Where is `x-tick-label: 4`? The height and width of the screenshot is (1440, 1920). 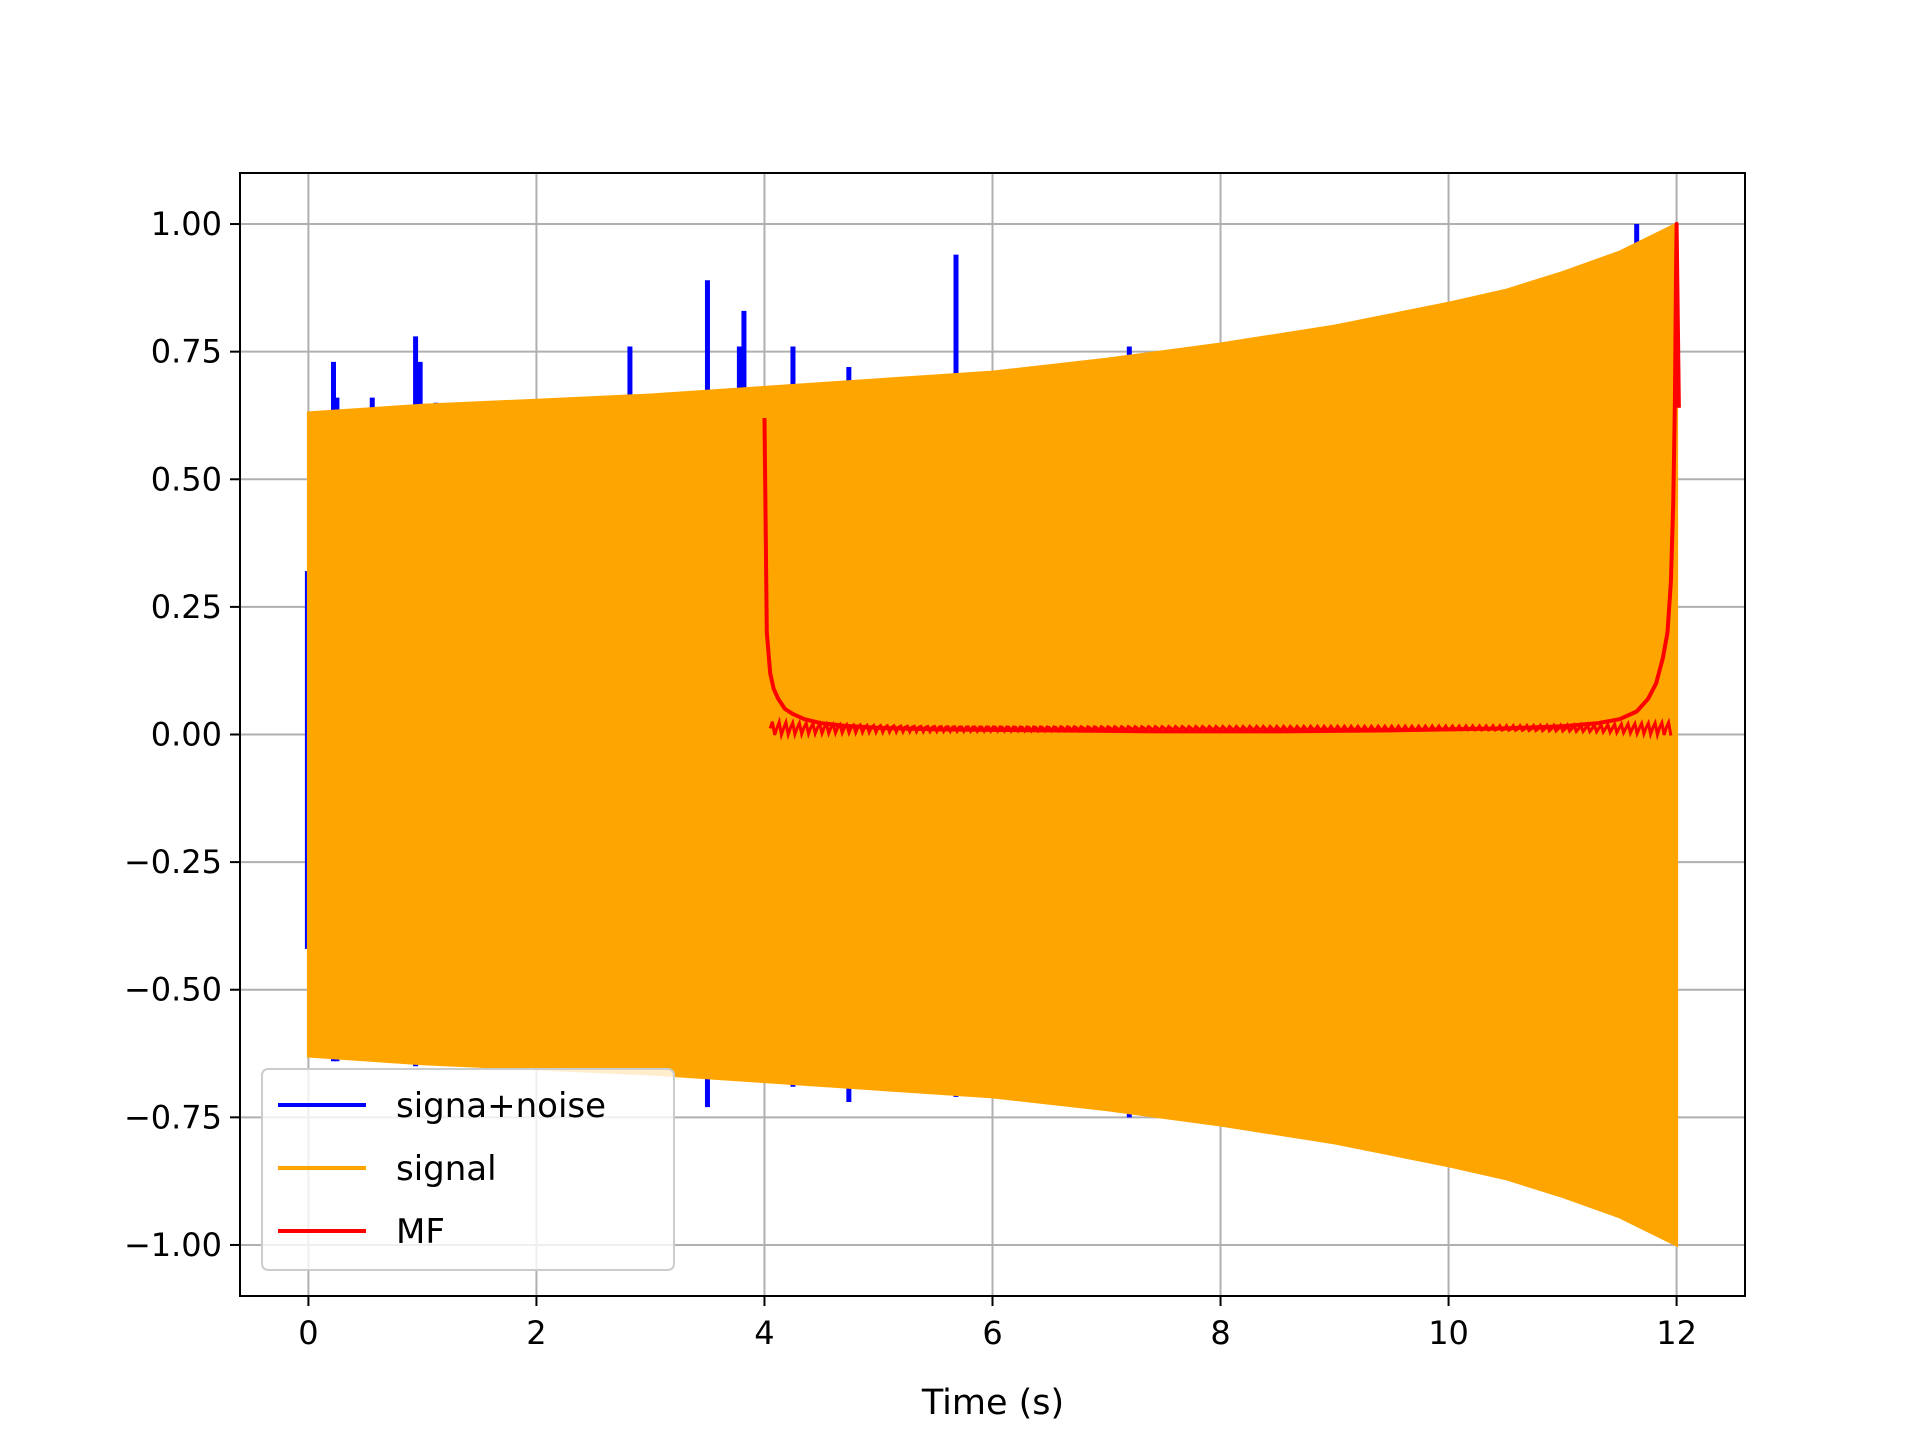 x-tick-label: 4 is located at coordinates (764, 1333).